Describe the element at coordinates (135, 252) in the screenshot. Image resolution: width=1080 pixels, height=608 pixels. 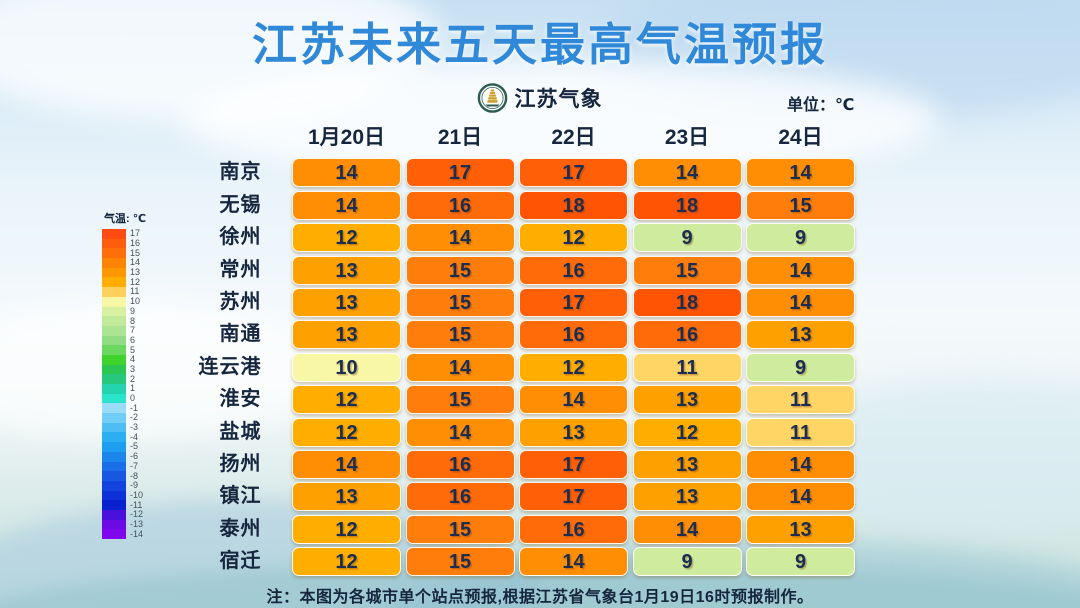
I see `legend-label: 15` at that location.